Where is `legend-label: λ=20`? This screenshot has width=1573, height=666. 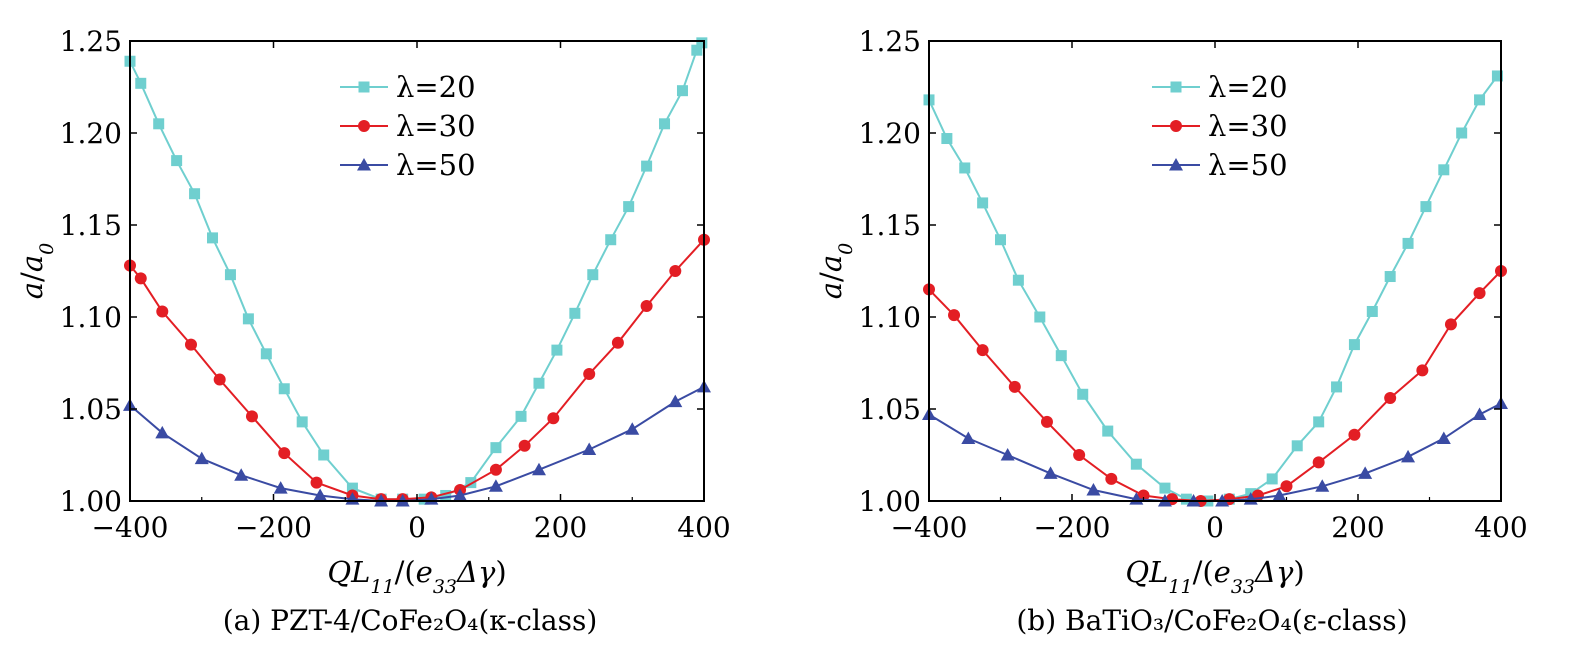
legend-label: λ=20 is located at coordinates (1248, 87).